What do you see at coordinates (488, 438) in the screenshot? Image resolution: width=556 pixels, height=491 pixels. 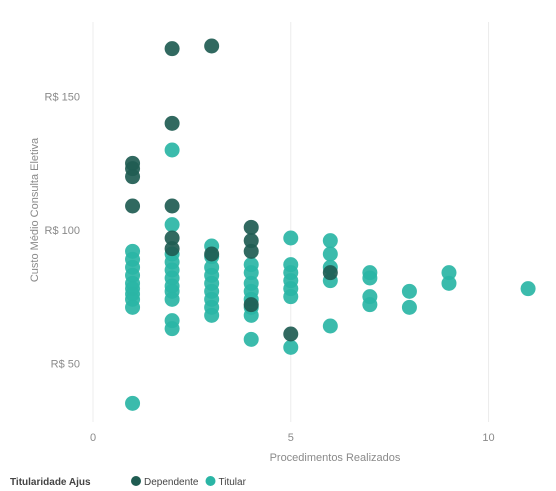 I see `x-tick-label: 10` at bounding box center [488, 438].